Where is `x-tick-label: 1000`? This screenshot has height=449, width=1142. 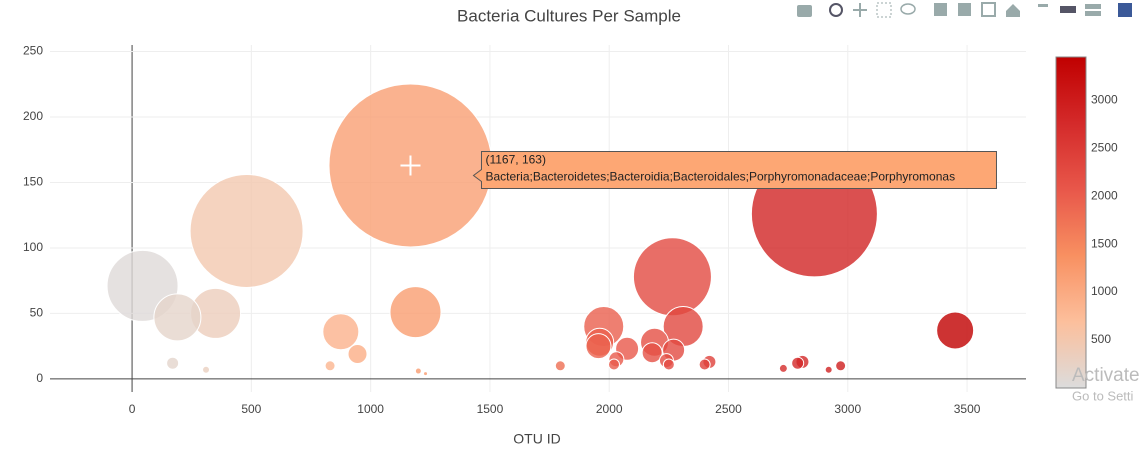 x-tick-label: 1000 is located at coordinates (370, 409).